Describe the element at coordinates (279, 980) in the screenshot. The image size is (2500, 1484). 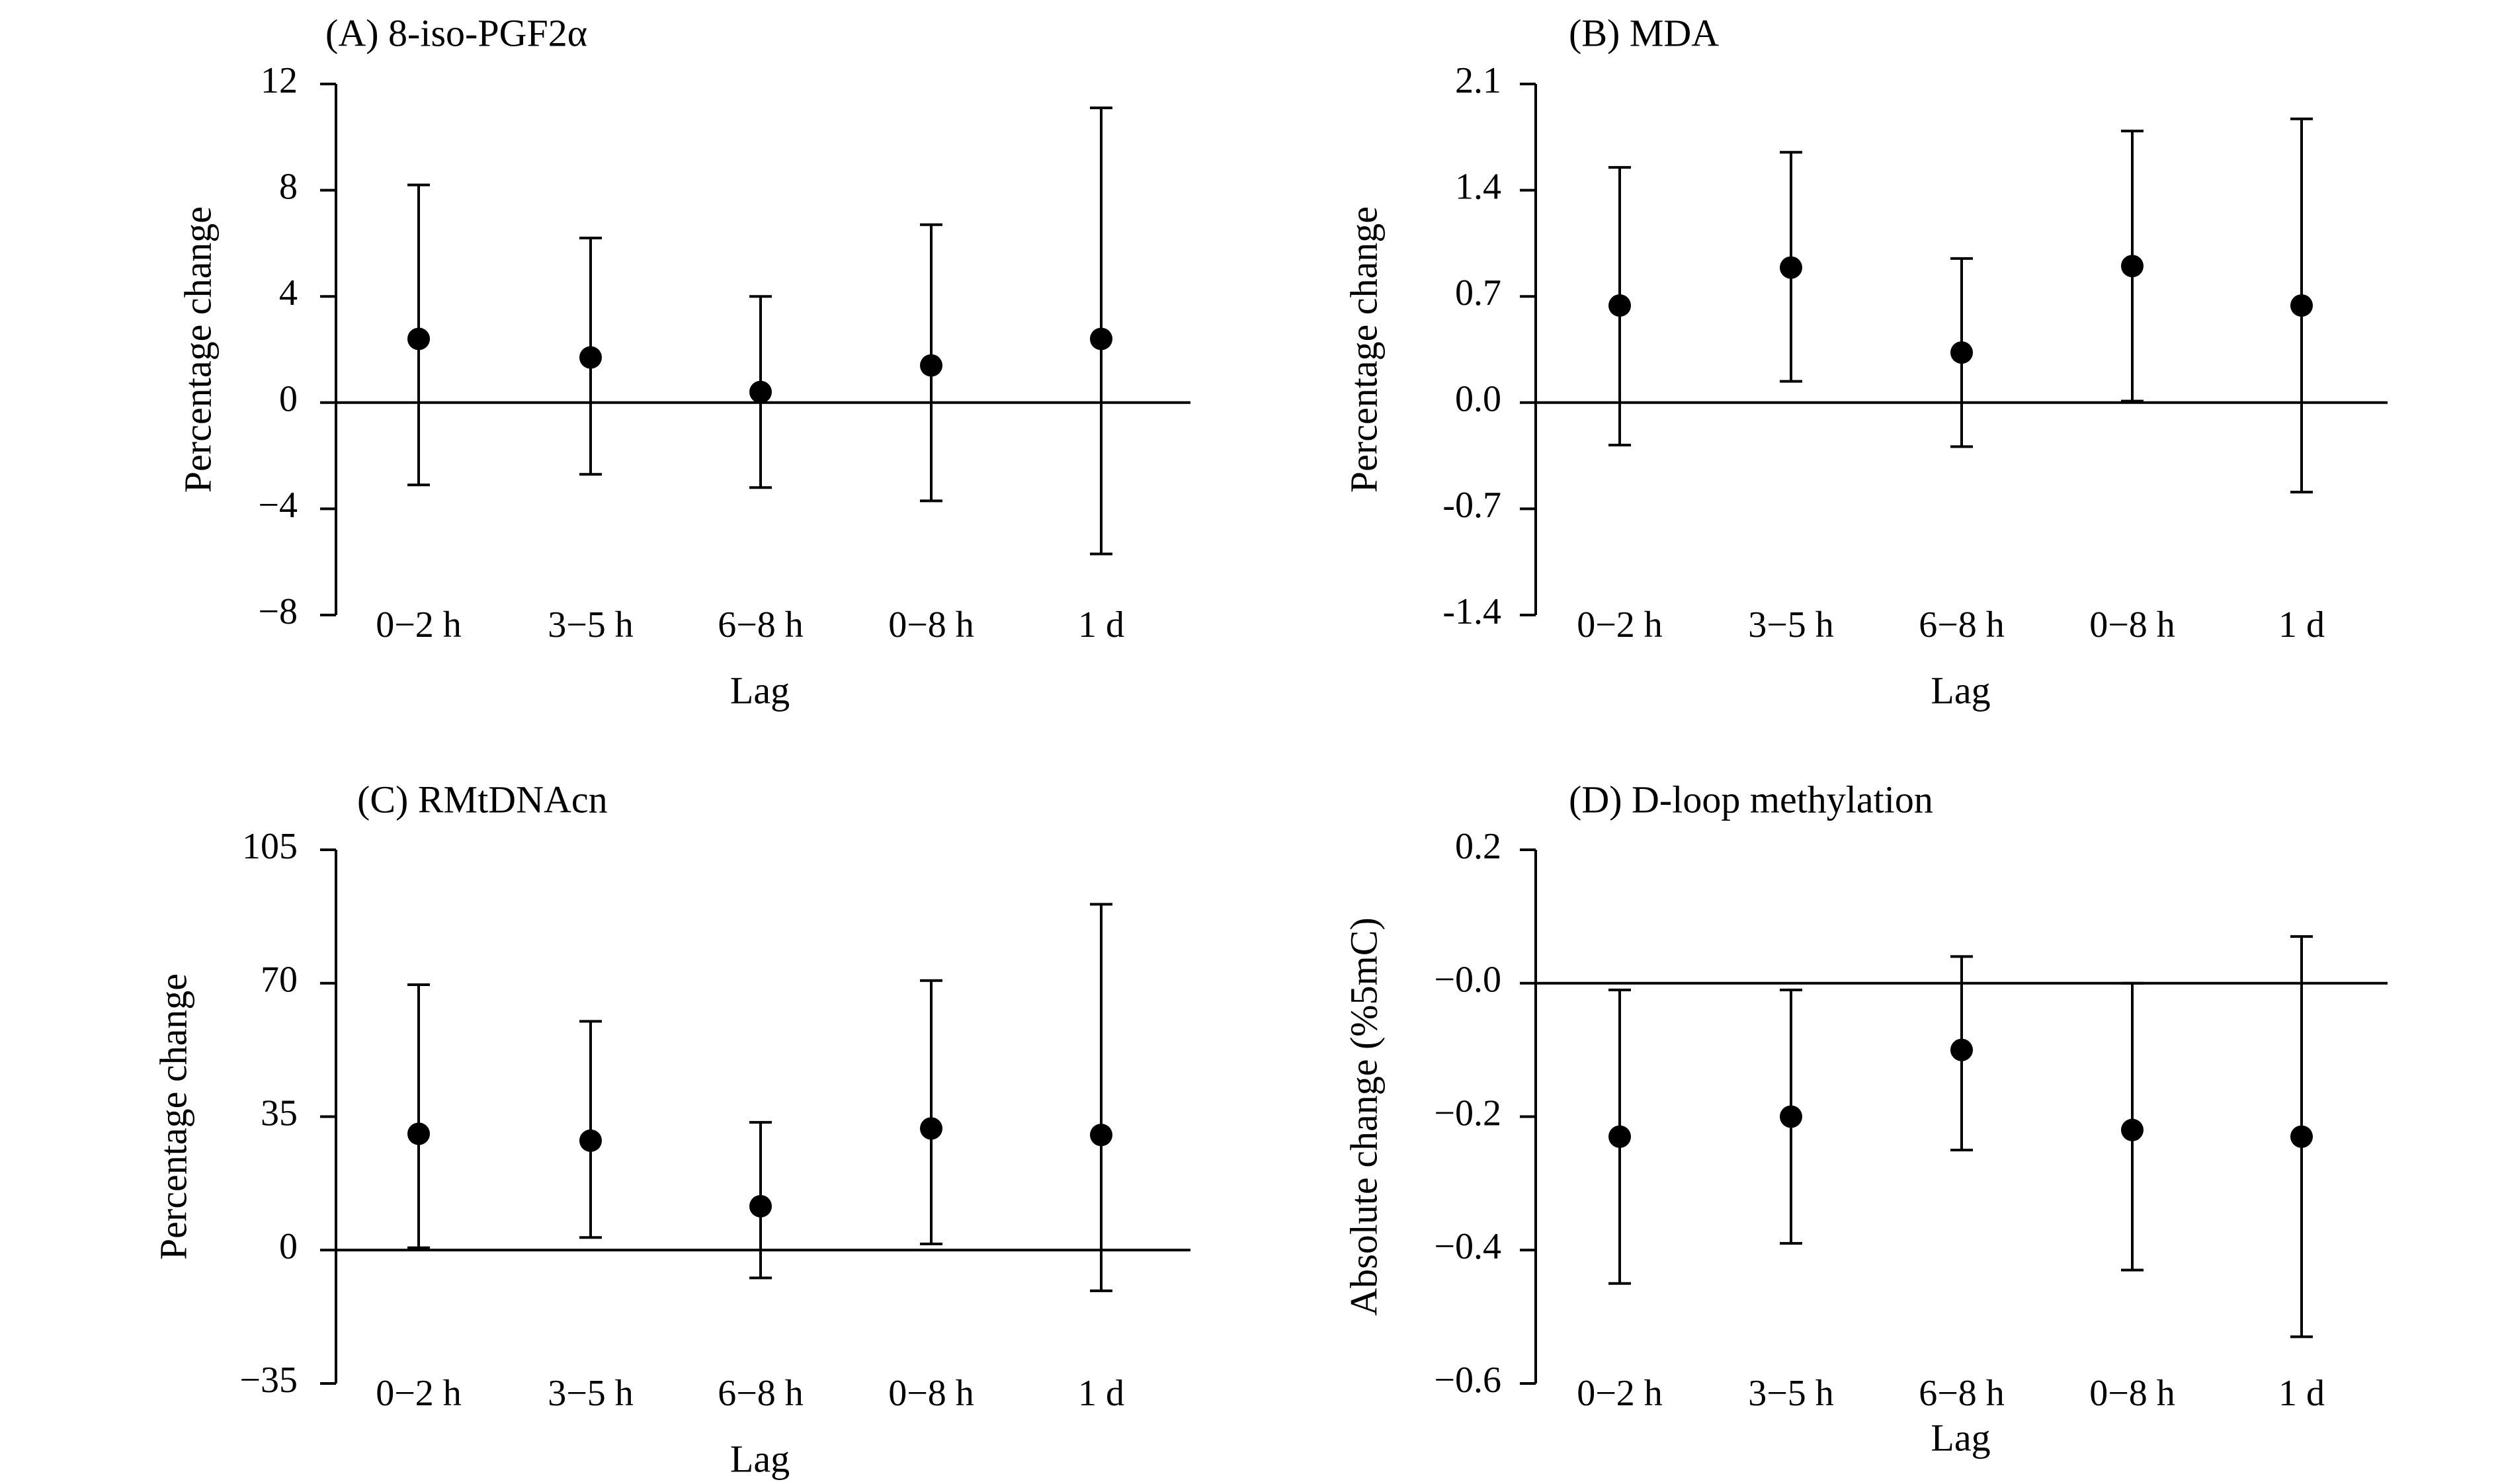
I see `panel-c-y-tick-label: 70` at that location.